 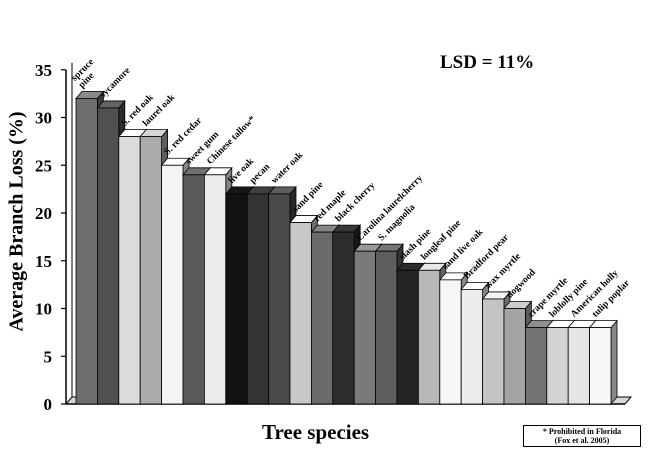 I want to click on y-tick-label: 25, so click(x=43, y=165).